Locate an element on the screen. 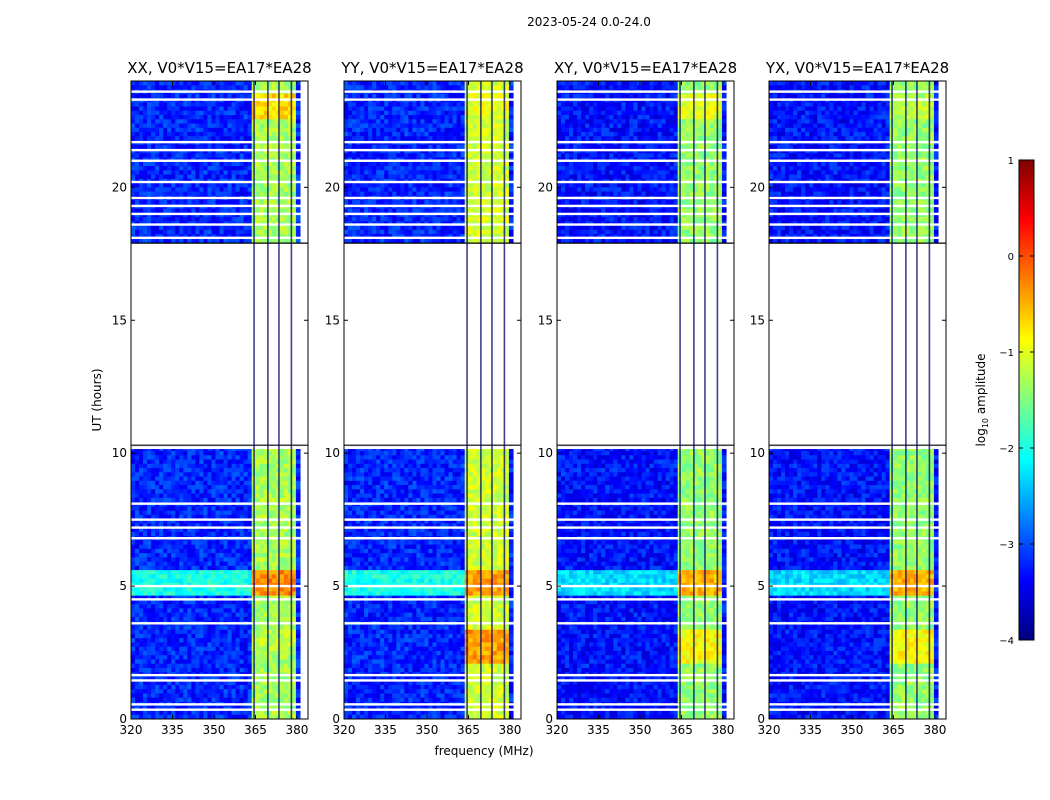 This screenshot has width=1050, height=800. figure-title: 2023-05-24 0.0-24.0 is located at coordinates (589, 22).